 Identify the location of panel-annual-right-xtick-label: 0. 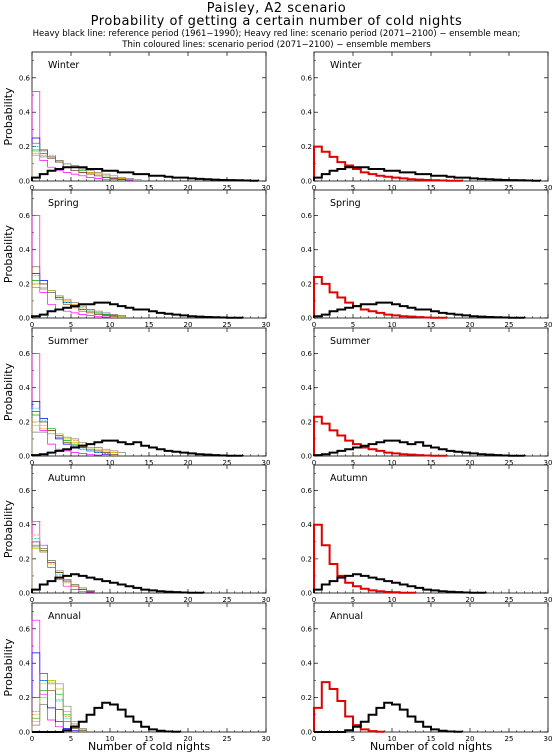
(314, 739).